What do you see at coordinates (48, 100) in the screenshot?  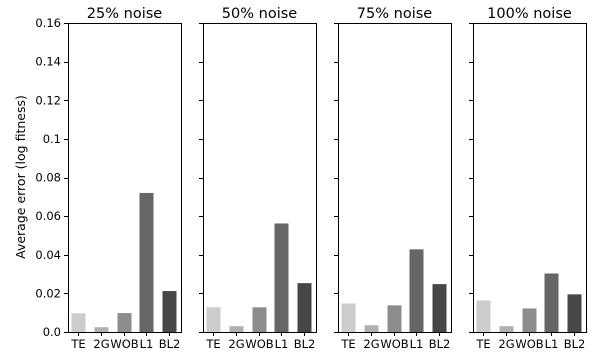 I see `y-tick-label: 0.12` at bounding box center [48, 100].